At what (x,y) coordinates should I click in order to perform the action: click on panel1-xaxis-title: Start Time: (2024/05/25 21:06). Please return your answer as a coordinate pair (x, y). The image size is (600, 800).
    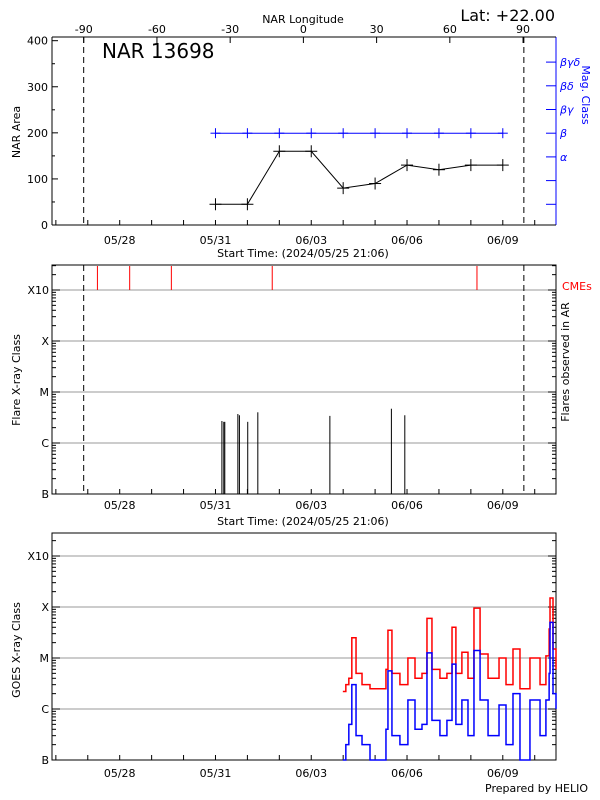
    Looking at the image, I should click on (303, 253).